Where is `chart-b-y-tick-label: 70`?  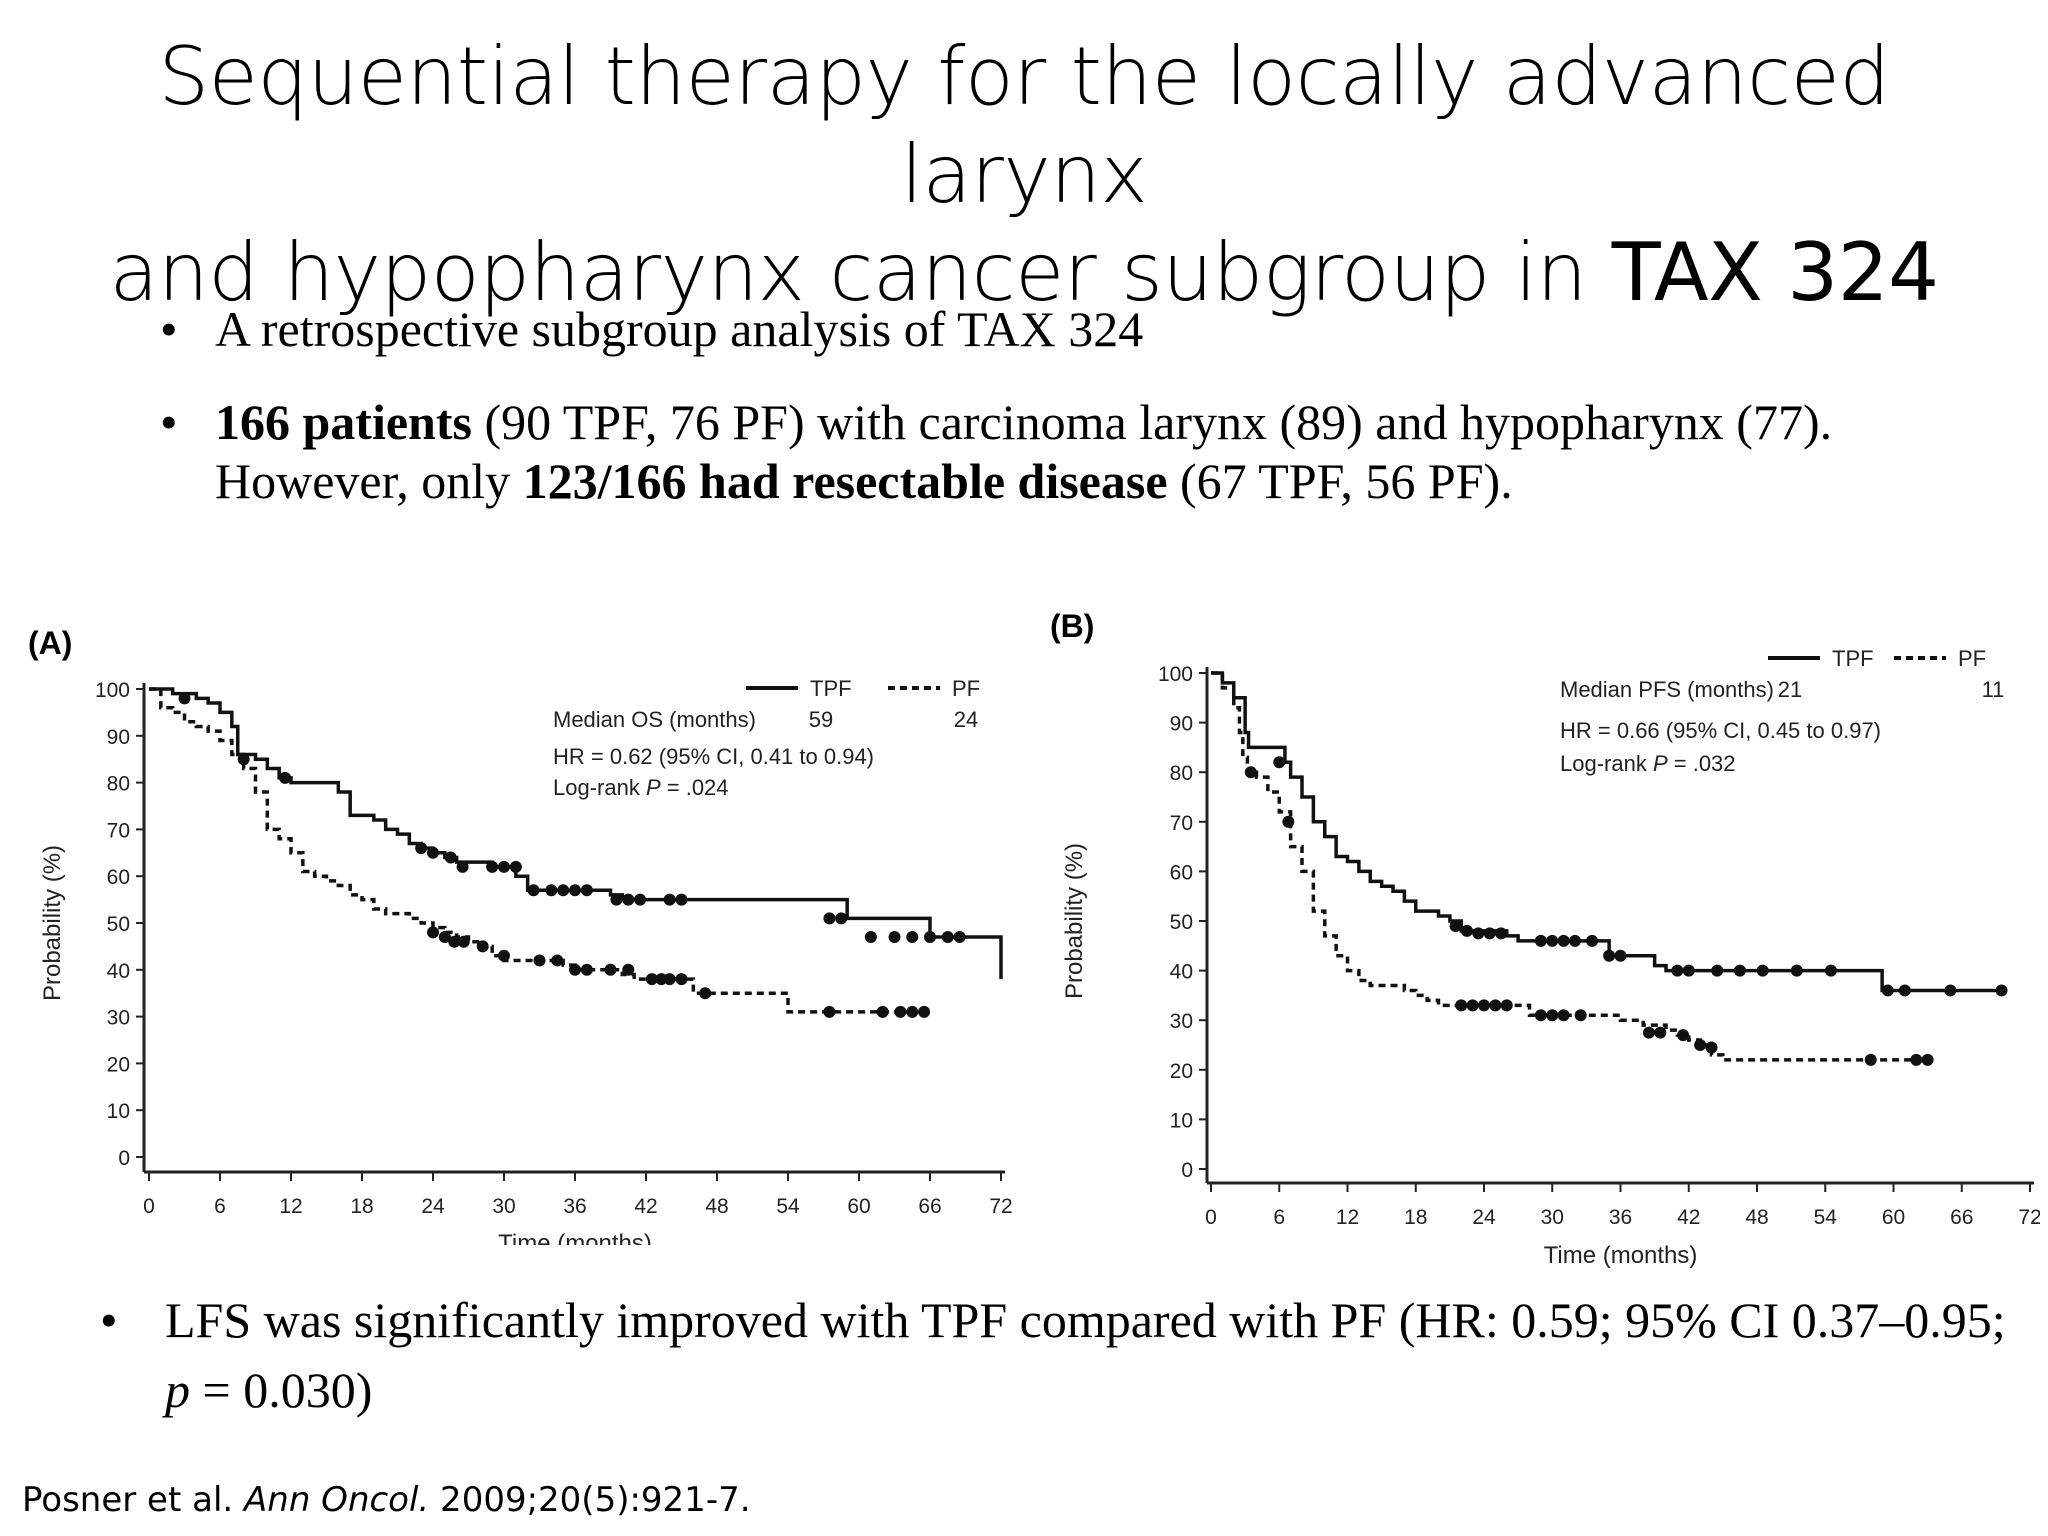 chart-b-y-tick-label: 70 is located at coordinates (1181, 823).